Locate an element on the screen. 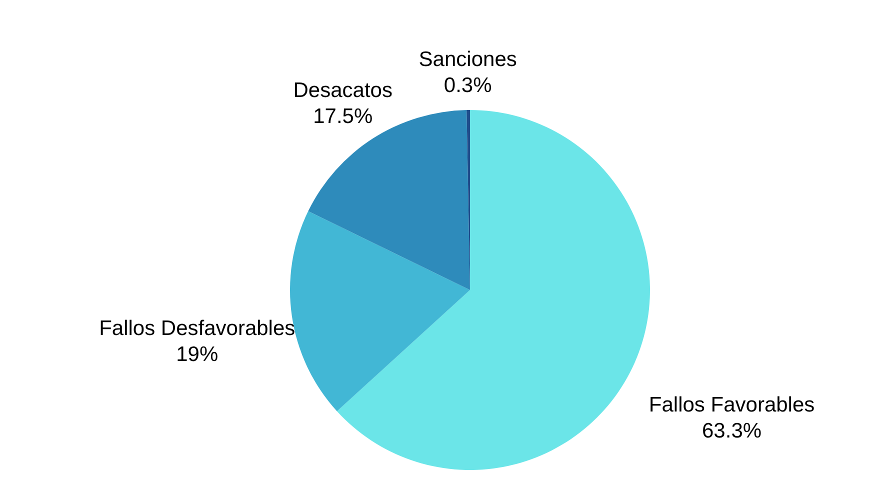 The width and height of the screenshot is (870, 479). data-label: 19% is located at coordinates (197, 354).